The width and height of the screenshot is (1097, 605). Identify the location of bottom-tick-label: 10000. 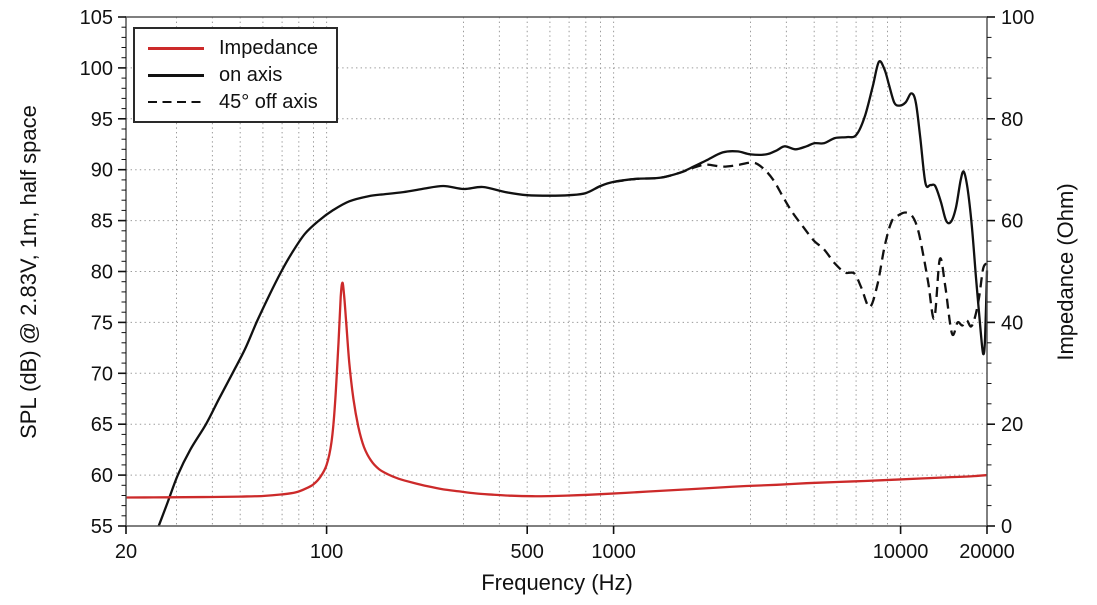
(901, 552).